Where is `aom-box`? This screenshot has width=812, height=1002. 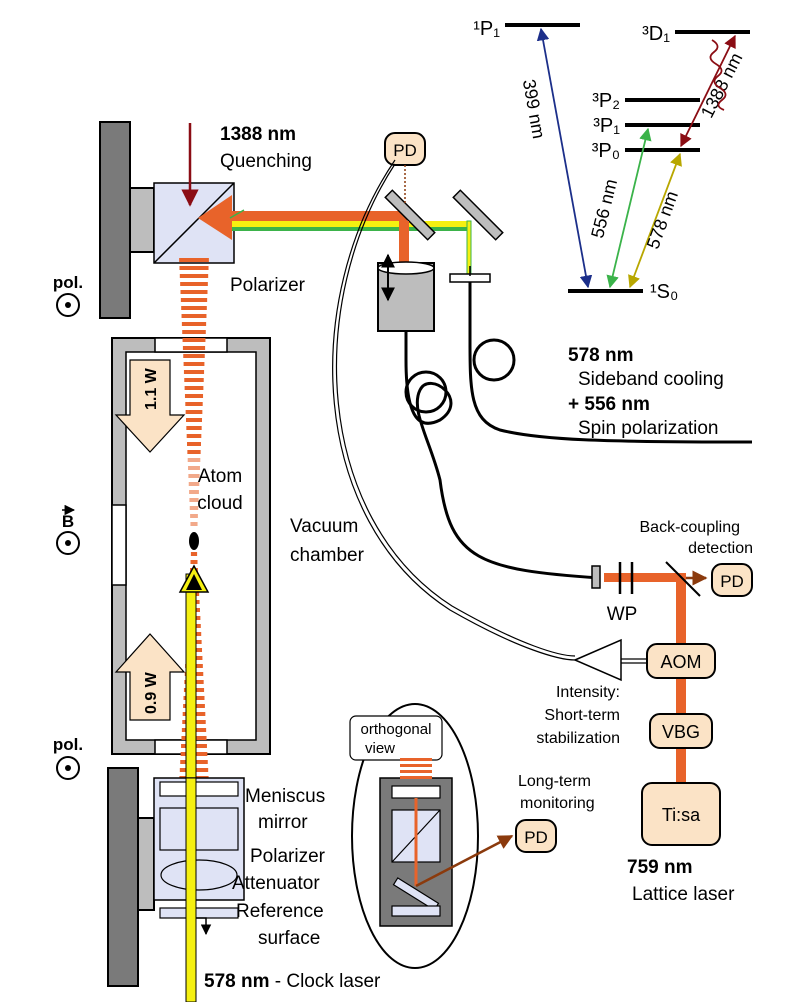
aom-box is located at coordinates (681, 661).